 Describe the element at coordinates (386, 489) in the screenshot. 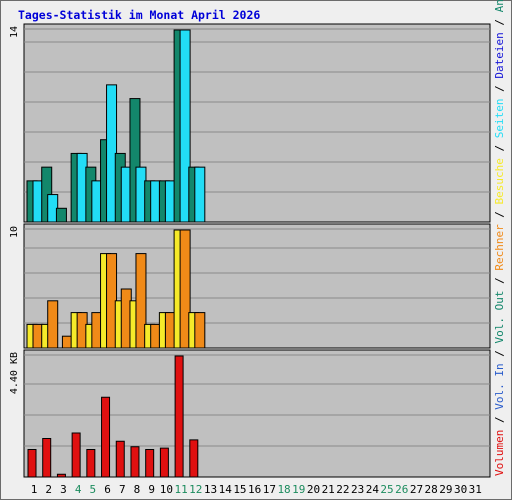

I see `x-tick-label-25: 25` at that location.